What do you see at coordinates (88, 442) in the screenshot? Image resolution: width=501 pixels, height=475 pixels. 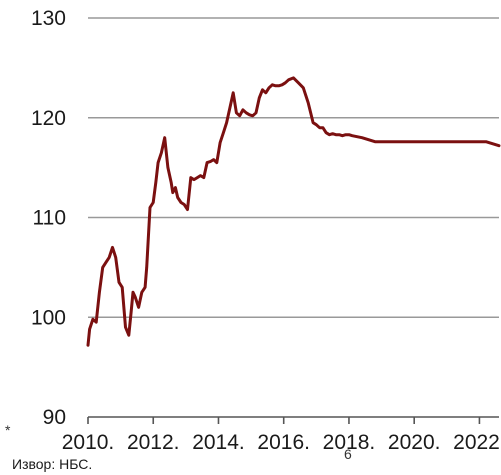 I see `x-tick-label: 2010.` at bounding box center [88, 442].